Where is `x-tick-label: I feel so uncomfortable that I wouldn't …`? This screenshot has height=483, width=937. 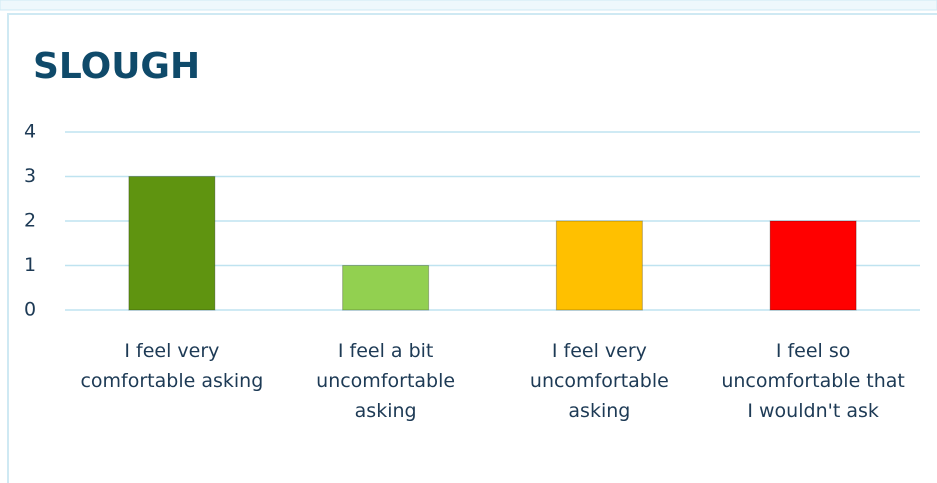
x-tick-label: I feel so uncomfortable that I wouldn't … is located at coordinates (813, 381).